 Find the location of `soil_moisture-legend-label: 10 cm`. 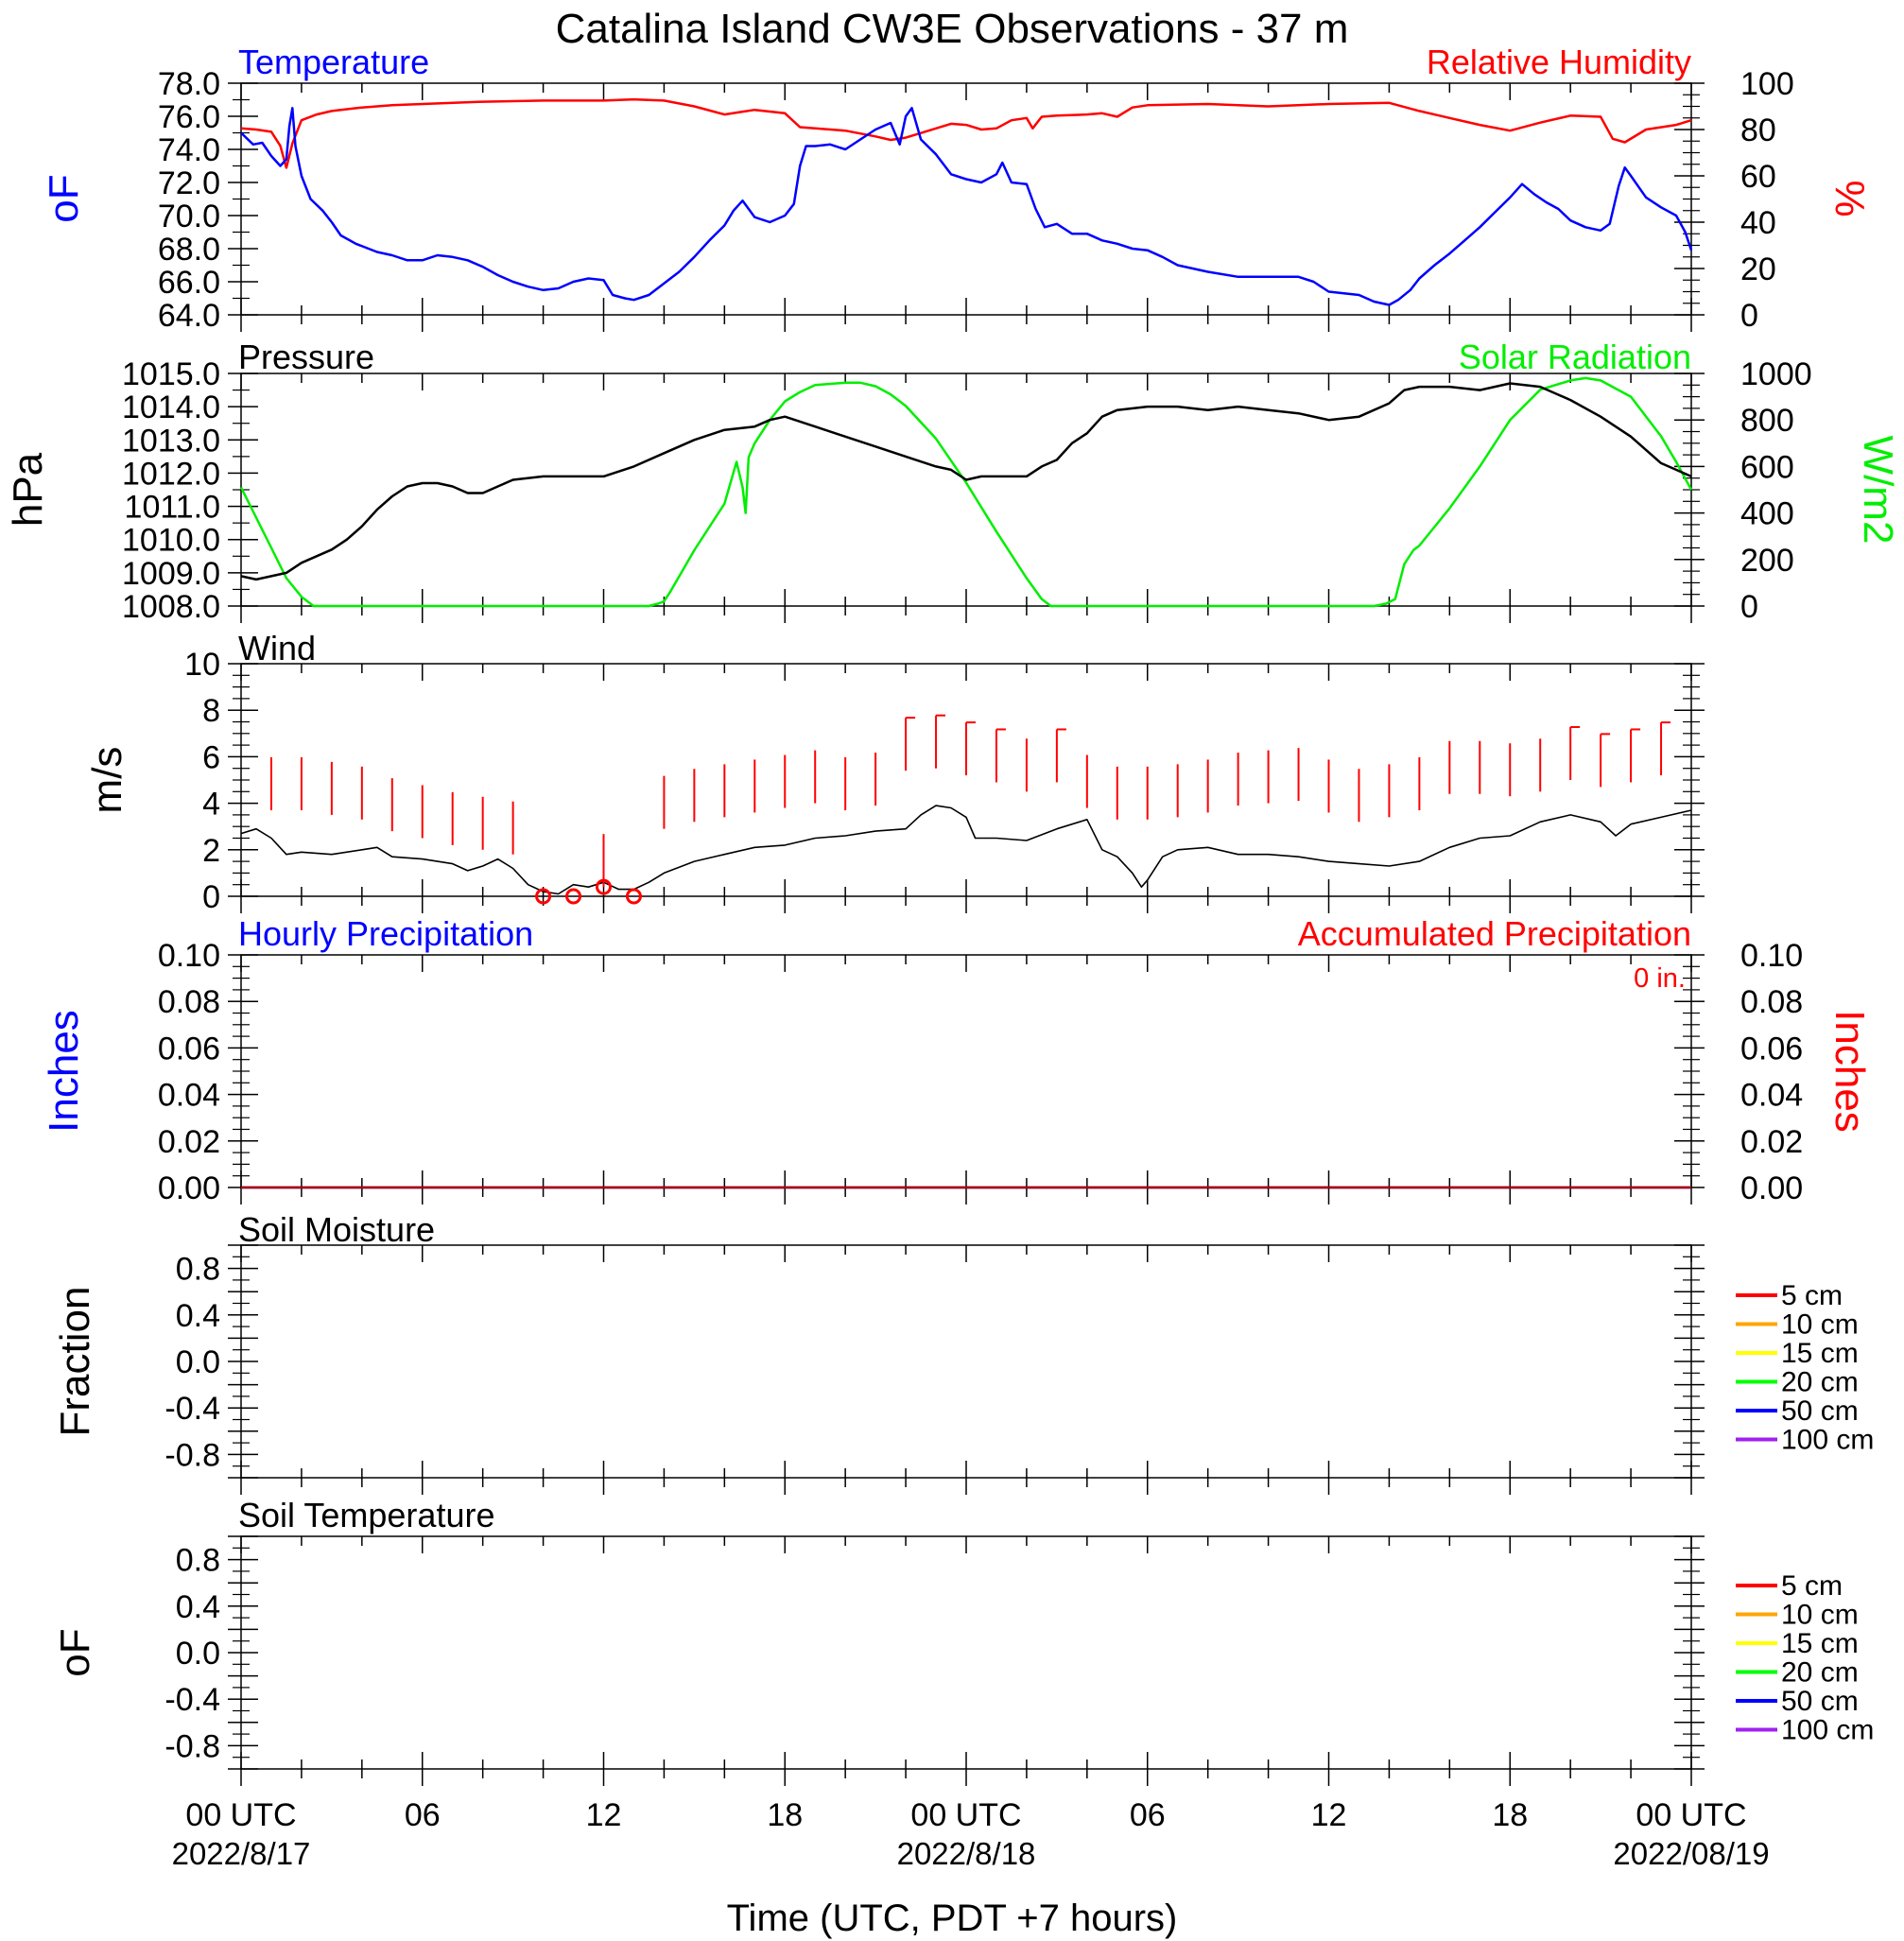

soil_moisture-legend-label: 10 cm is located at coordinates (1820, 1325).